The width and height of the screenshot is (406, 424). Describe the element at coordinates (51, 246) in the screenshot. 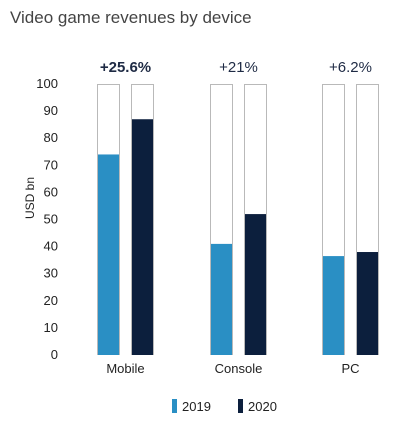

I see `y-tick-label-40: 40` at that location.